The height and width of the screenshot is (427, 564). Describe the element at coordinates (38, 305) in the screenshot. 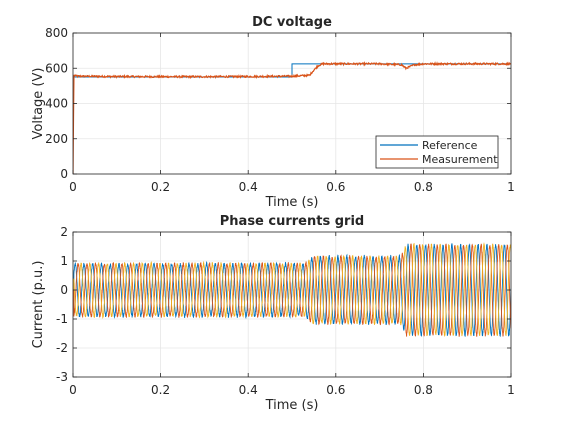

I see `phase-currents-ylabel: Current (p.u.)` at that location.